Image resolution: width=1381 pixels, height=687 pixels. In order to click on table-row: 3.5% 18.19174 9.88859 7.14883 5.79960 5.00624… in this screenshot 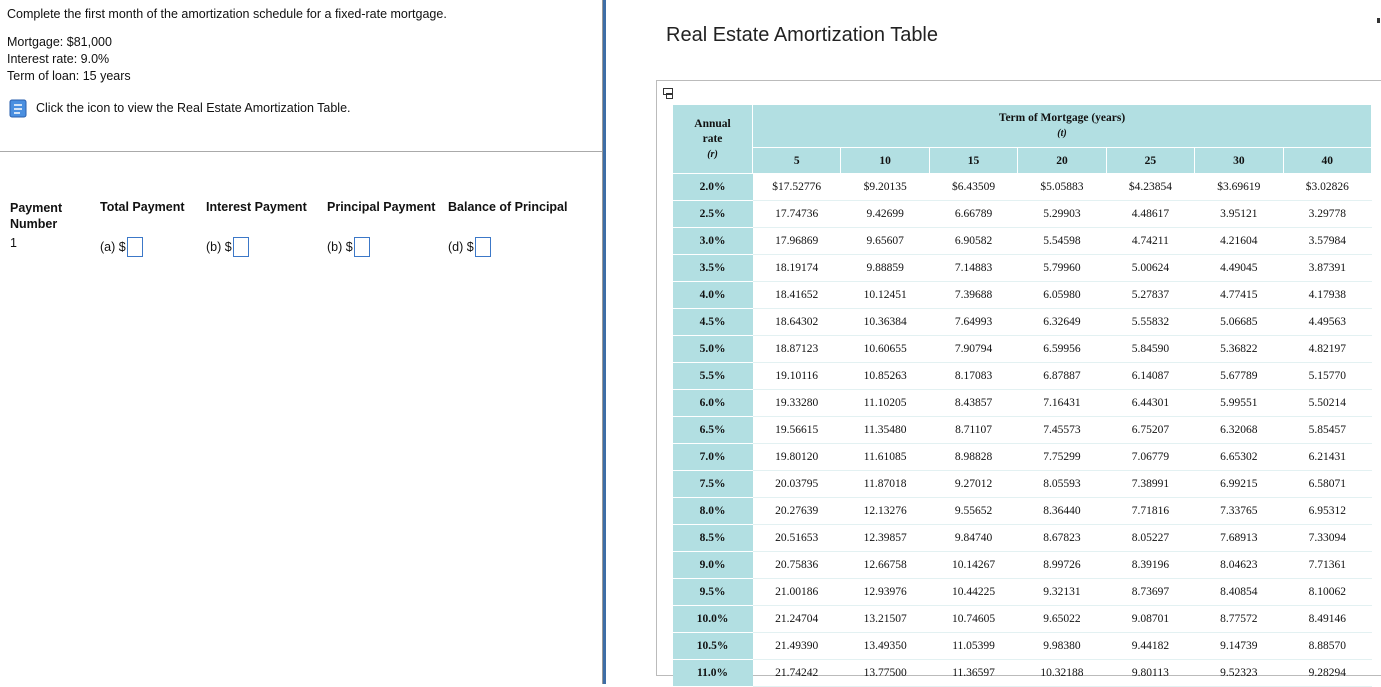, I will do `click(1022, 268)`.